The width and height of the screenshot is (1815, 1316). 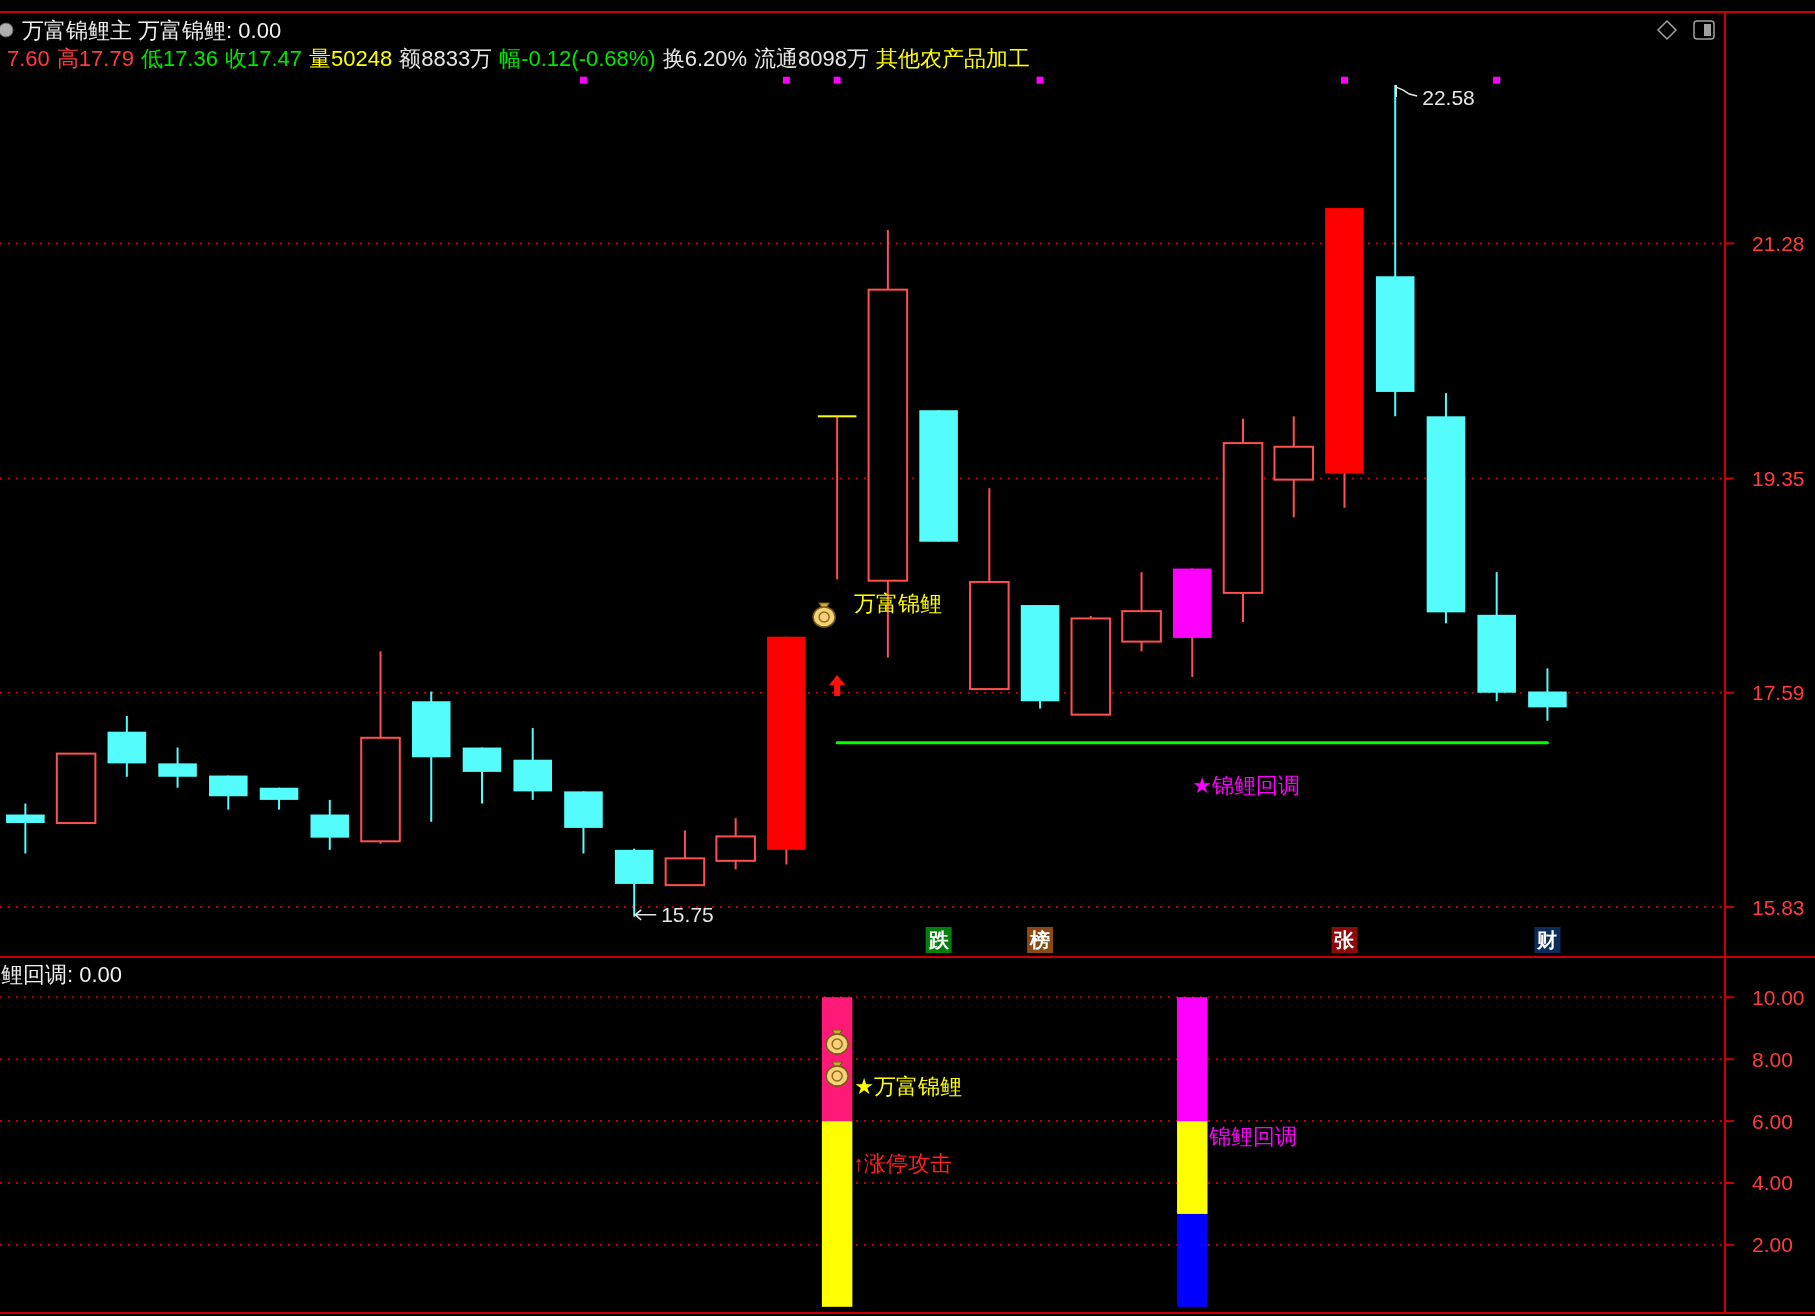 What do you see at coordinates (1772, 1183) in the screenshot?
I see `y-tick-label: 4.00` at bounding box center [1772, 1183].